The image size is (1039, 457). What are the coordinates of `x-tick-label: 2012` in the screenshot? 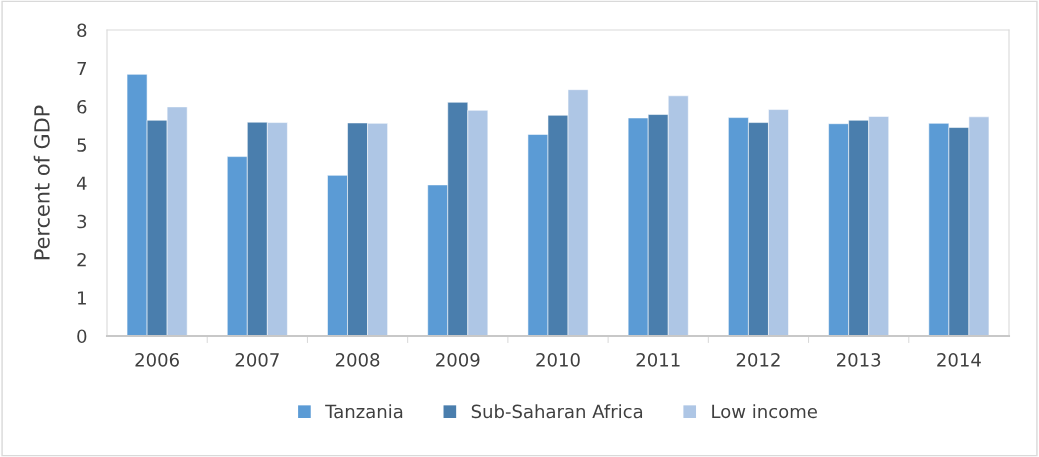 It's located at (758, 359).